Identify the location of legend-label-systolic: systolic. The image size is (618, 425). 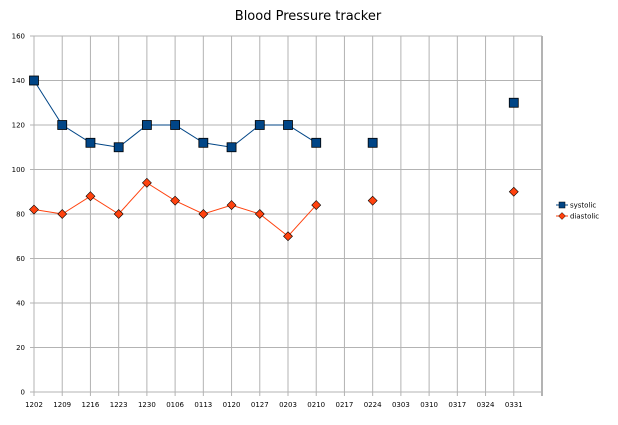
(583, 206).